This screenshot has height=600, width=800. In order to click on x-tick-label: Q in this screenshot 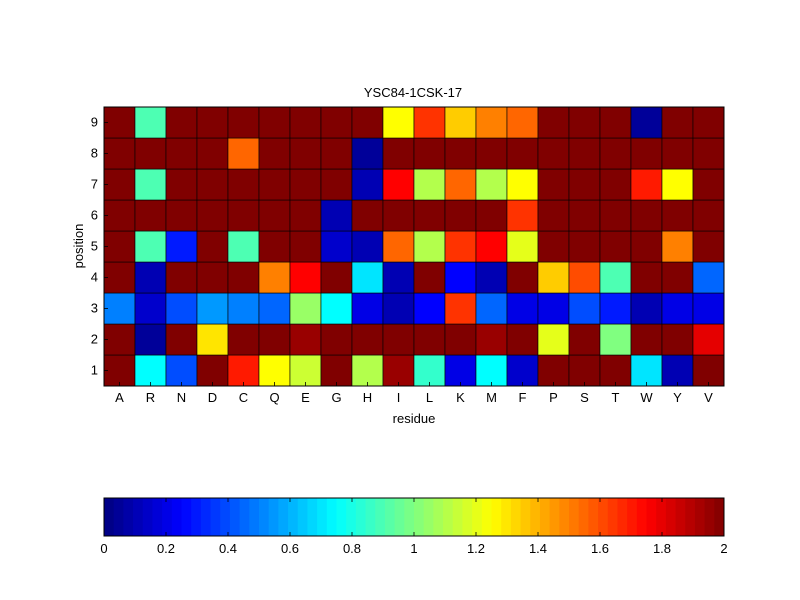, I will do `click(274, 397)`.